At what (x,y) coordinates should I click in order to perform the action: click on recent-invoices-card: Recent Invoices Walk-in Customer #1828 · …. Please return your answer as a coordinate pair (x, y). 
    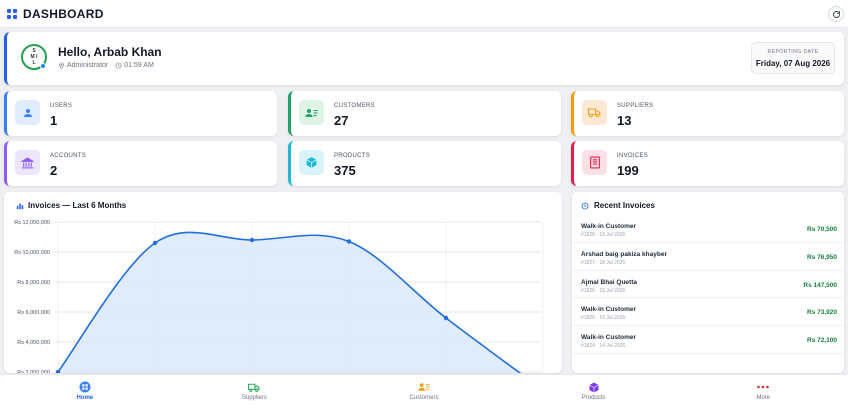
    Looking at the image, I should click on (708, 282).